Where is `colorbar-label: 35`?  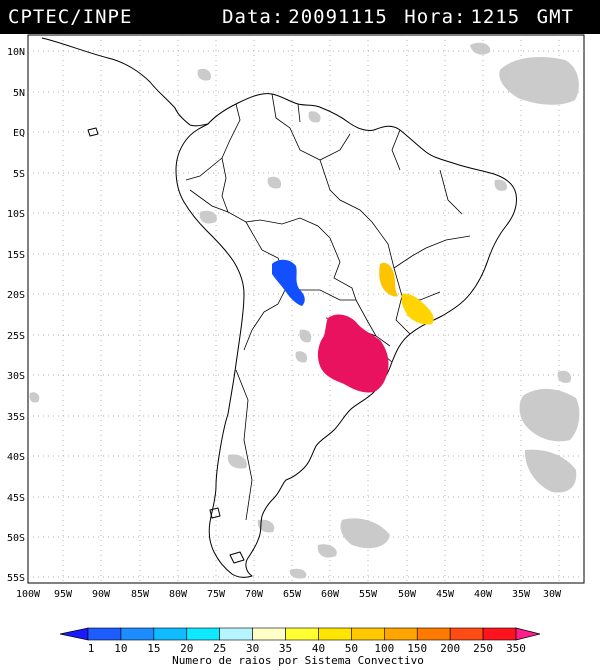 colorbar-label: 35 is located at coordinates (285, 648).